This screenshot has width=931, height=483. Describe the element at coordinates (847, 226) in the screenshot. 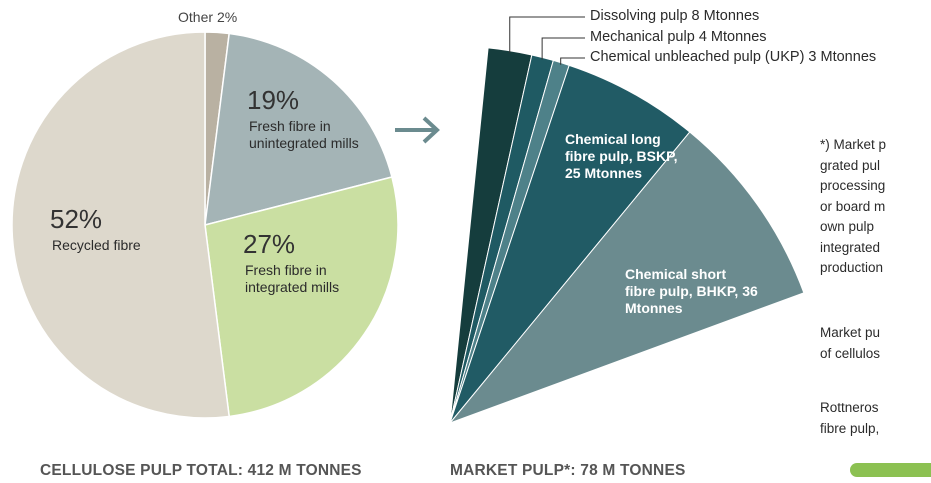

I see `note-line: own pulp` at that location.